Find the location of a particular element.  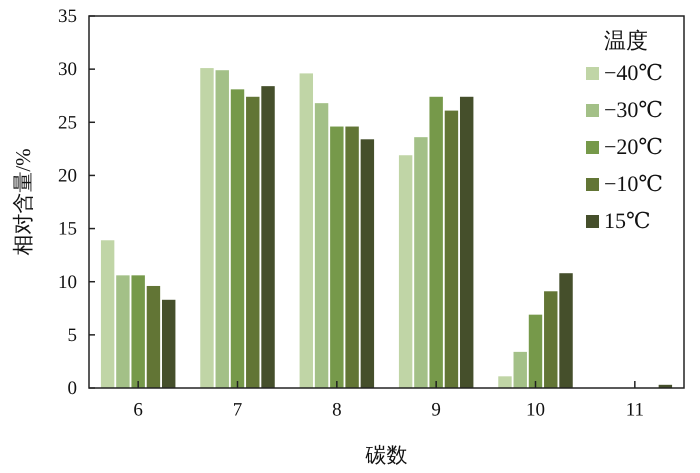

y-tick-label: 15 is located at coordinates (67, 229).